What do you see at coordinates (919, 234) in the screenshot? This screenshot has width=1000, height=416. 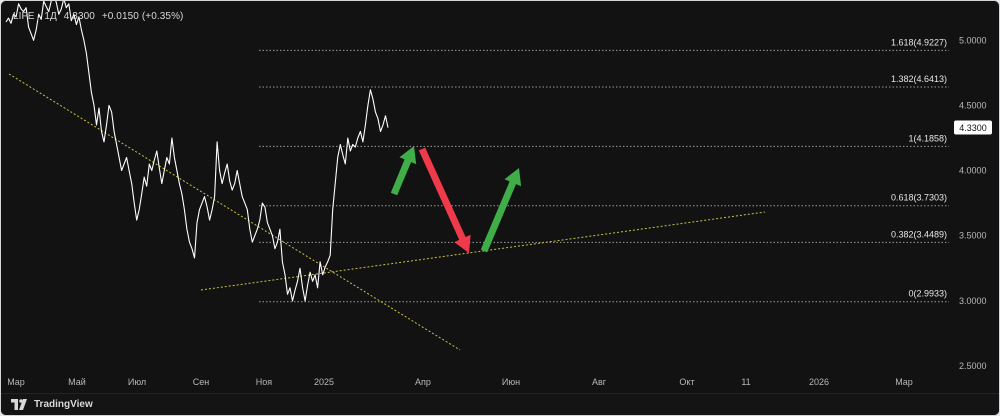 I see `fib-level-label: 0.382(3.4489)` at bounding box center [919, 234].